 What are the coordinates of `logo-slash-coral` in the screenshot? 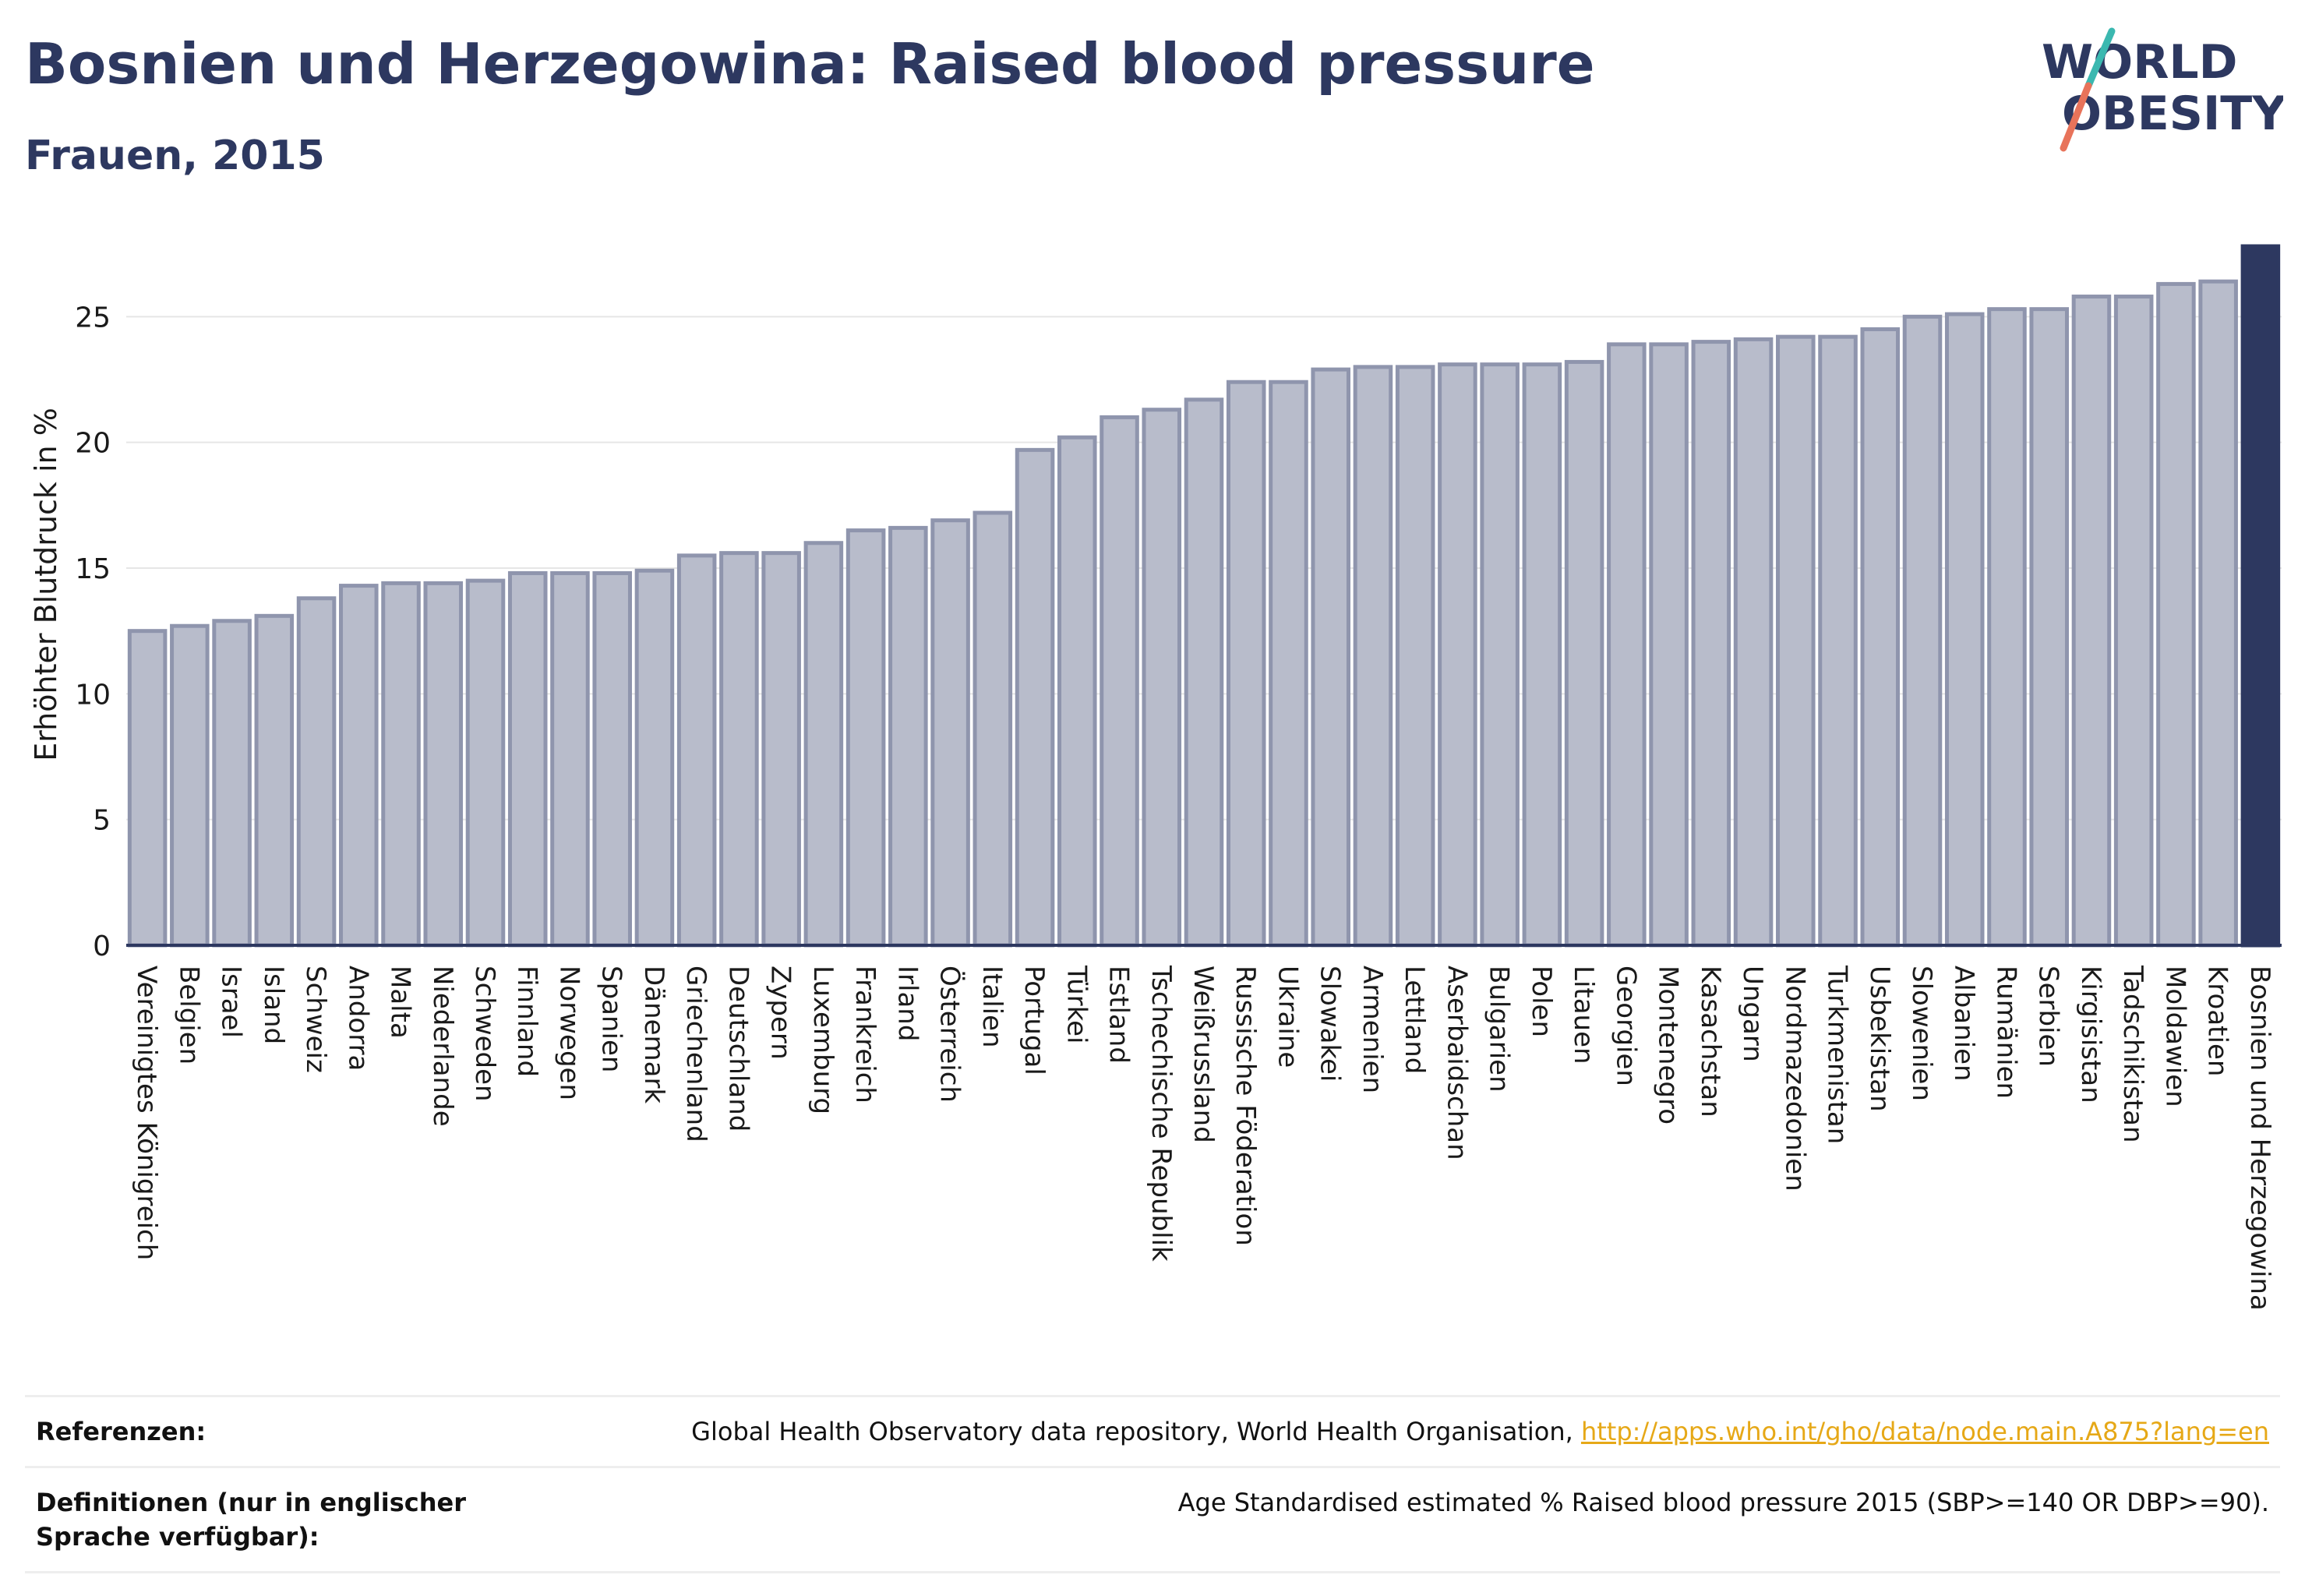 It's located at (2076, 117).